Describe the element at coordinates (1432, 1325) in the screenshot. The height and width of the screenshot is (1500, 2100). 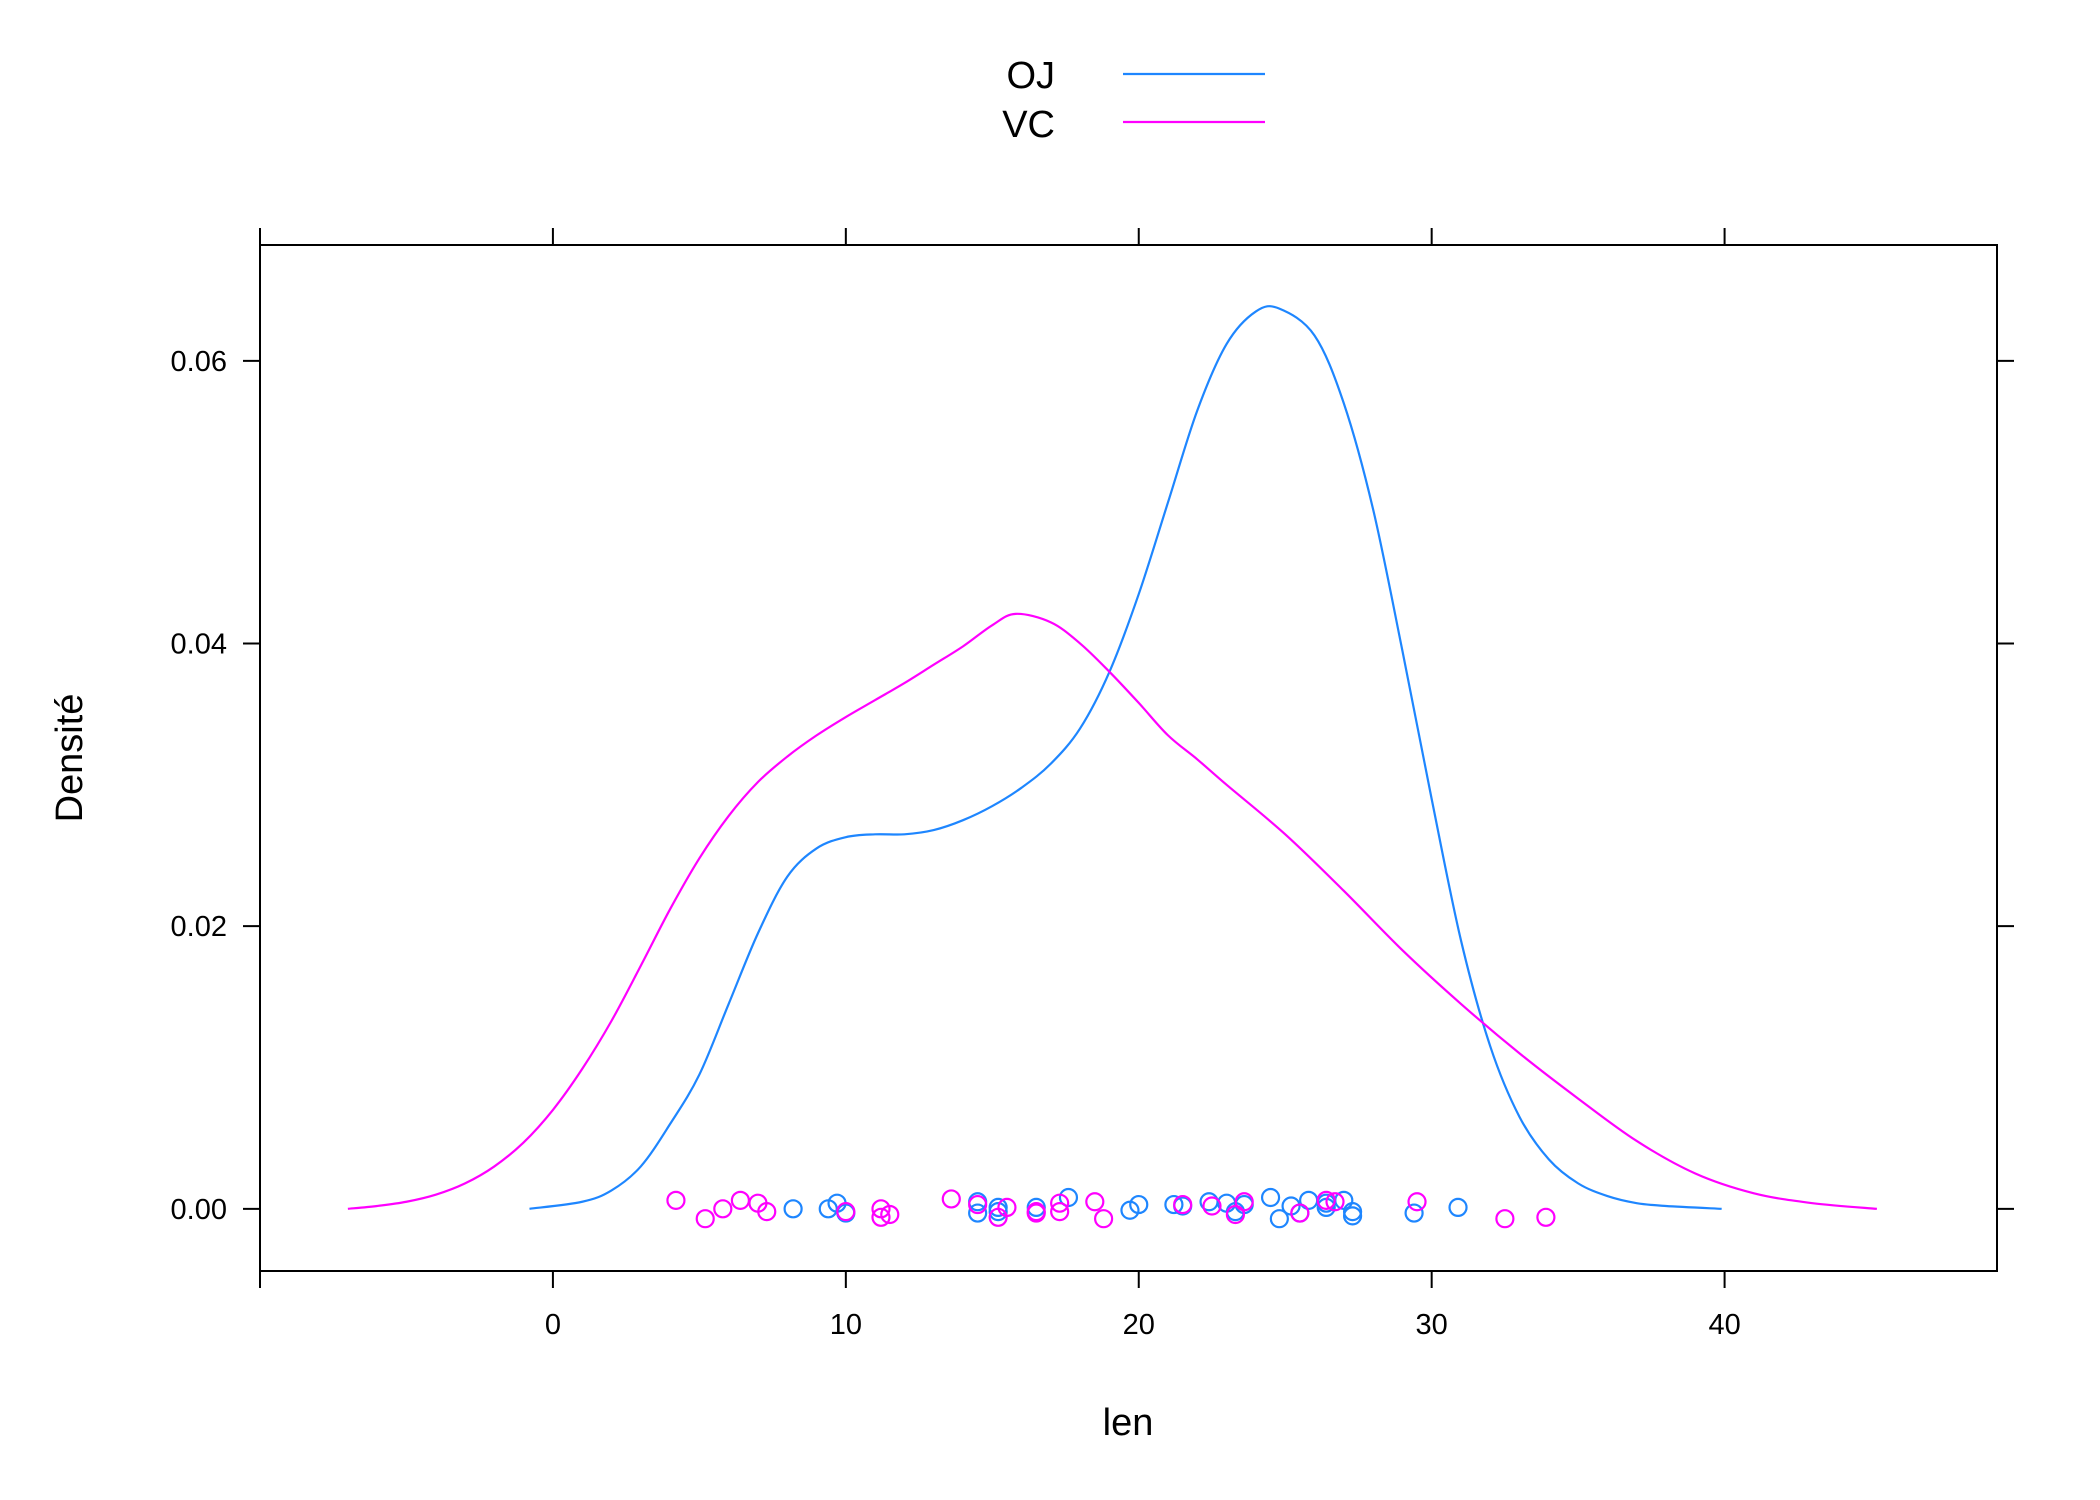
I see `x-tick-label: 30` at that location.